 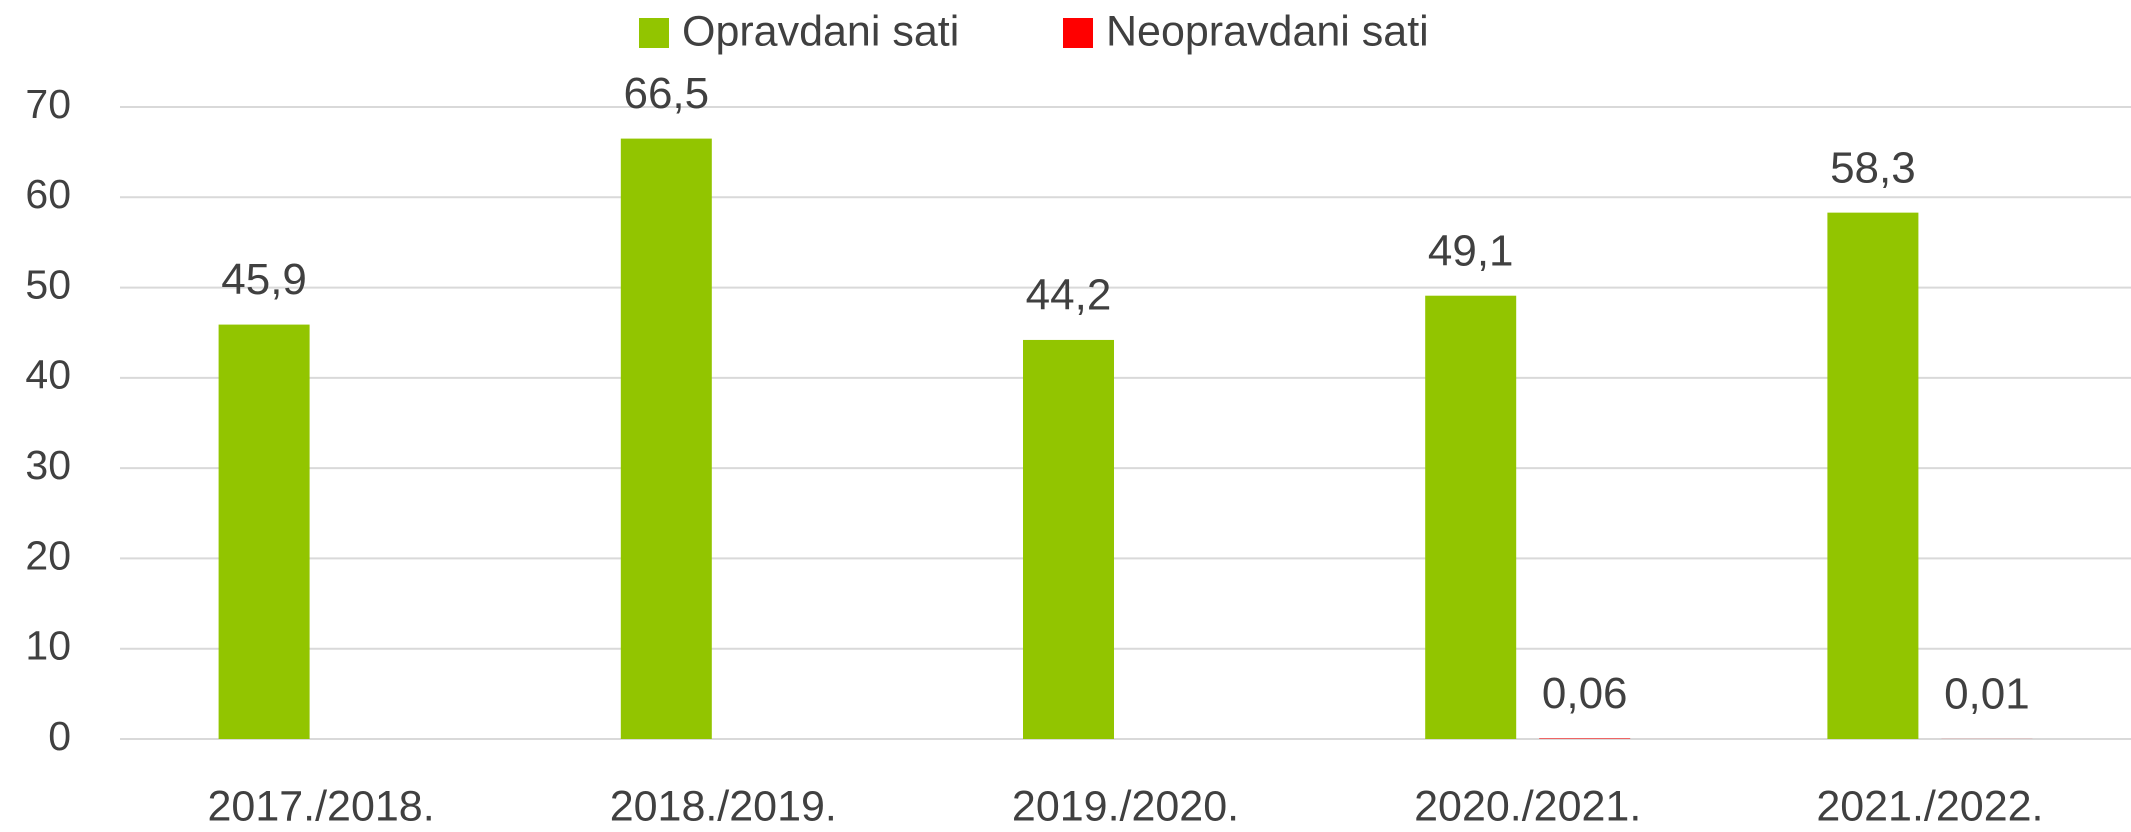 What do you see at coordinates (48, 104) in the screenshot?
I see `y-tick-label: 70` at bounding box center [48, 104].